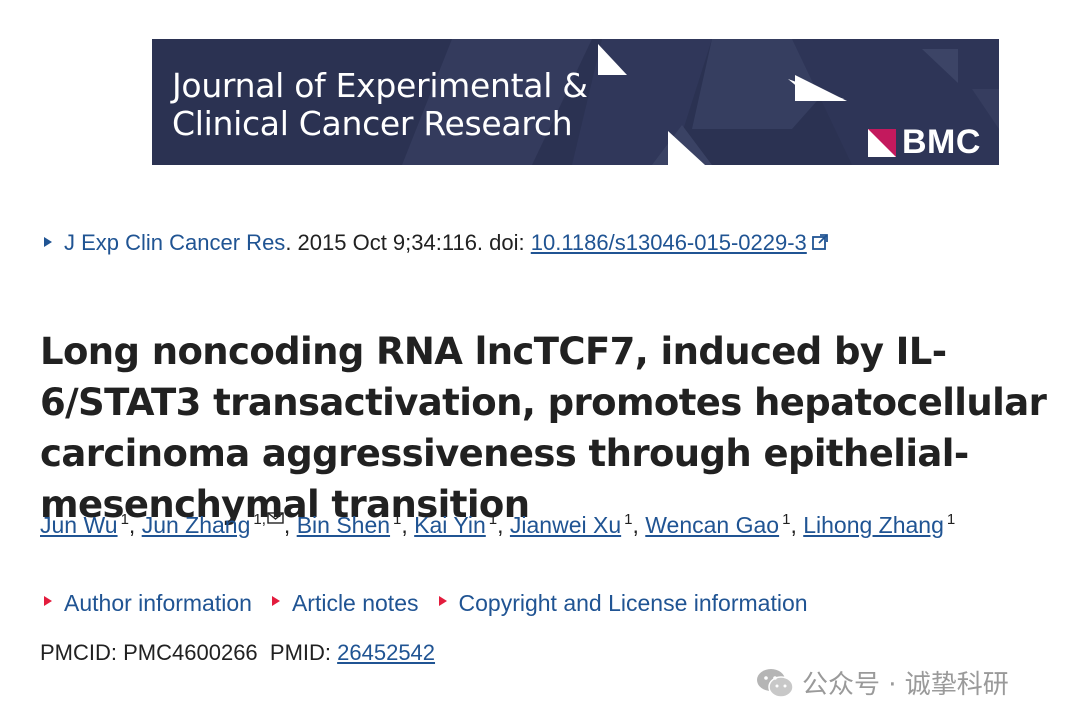 The width and height of the screenshot is (1080, 726). Describe the element at coordinates (941, 142) in the screenshot. I see `bmc-logo-text: BMC` at that location.